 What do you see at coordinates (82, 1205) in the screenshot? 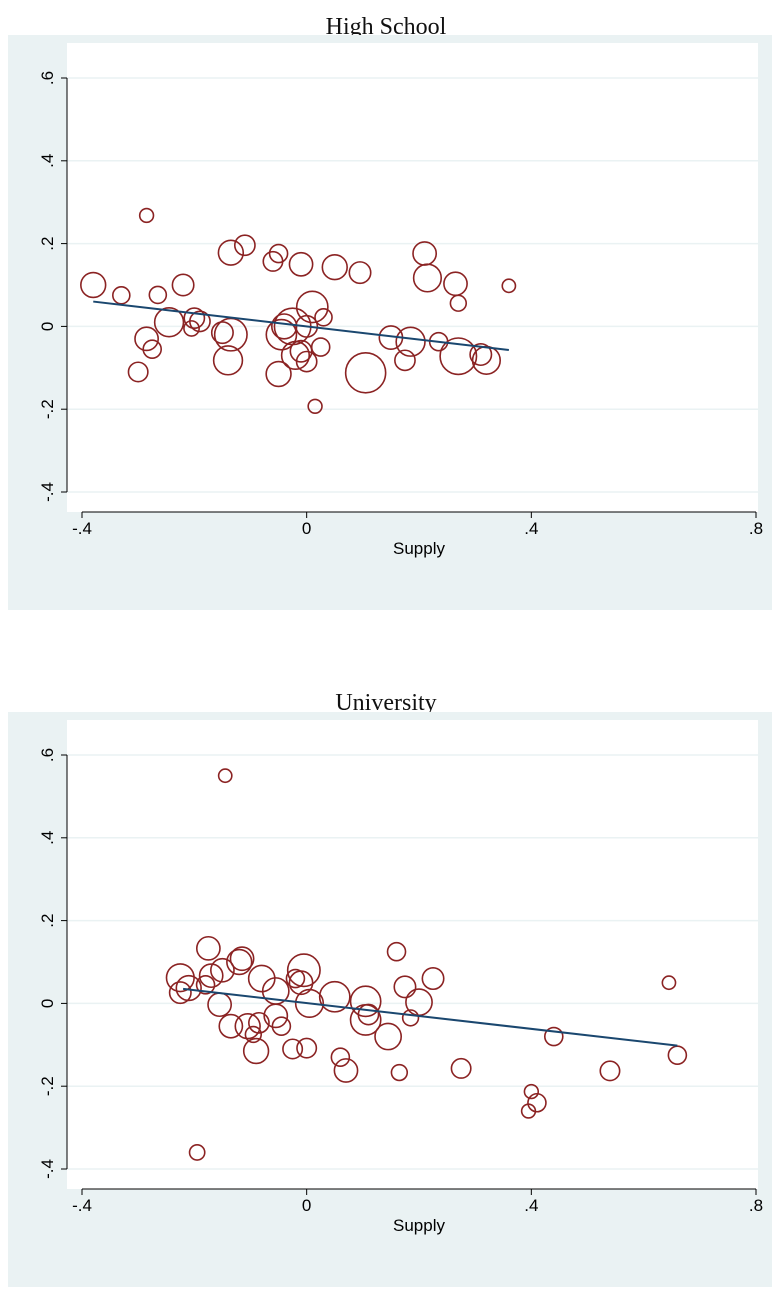
I see `x-tick-label-0: -.4` at bounding box center [82, 1205].